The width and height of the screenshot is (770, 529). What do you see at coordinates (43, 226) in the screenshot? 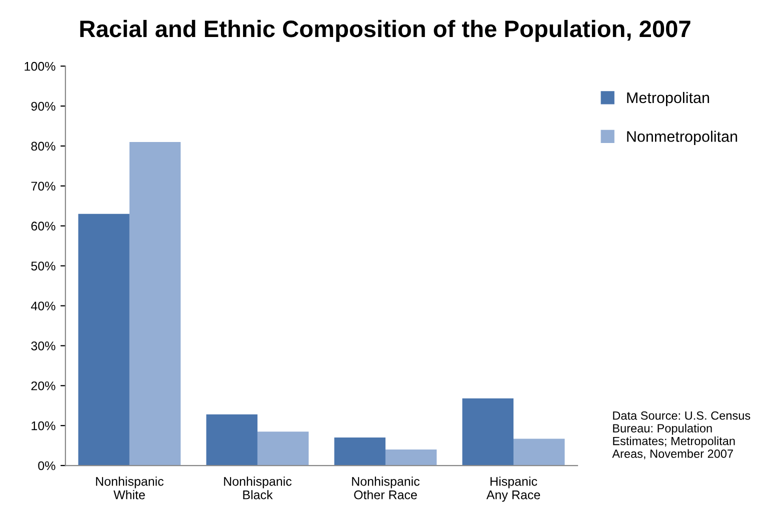
I see `y-tick-label: 60%` at bounding box center [43, 226].